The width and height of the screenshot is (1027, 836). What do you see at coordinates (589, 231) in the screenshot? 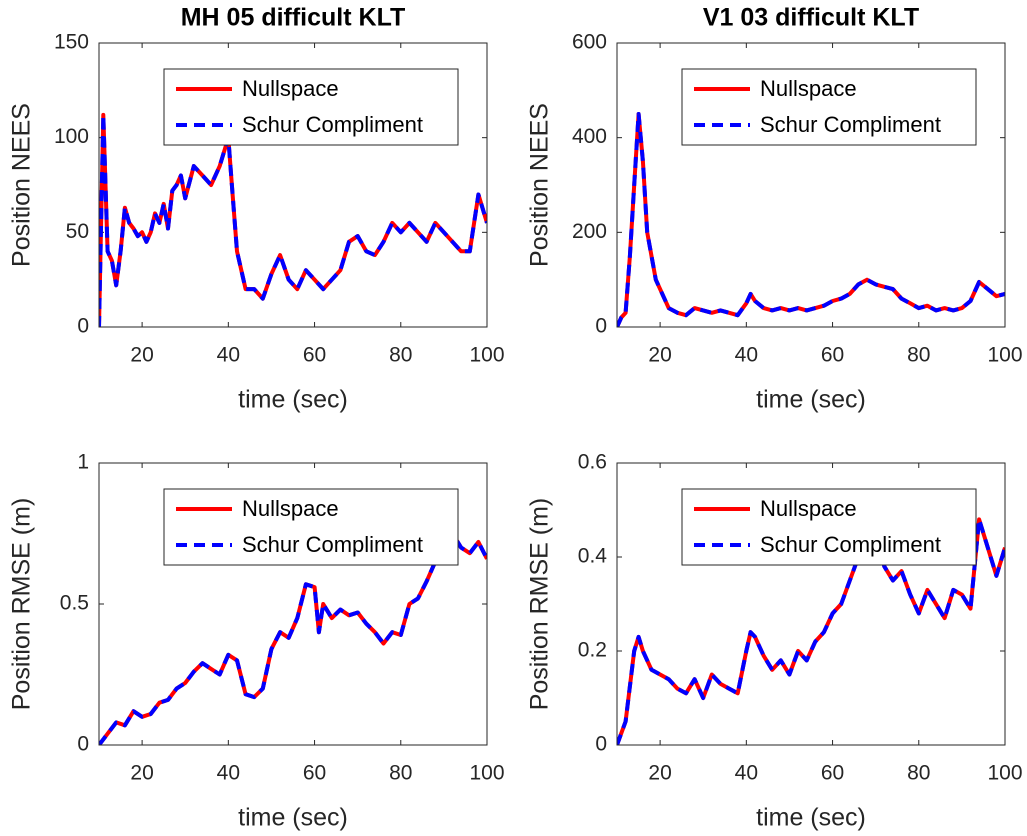
I see `y-tick-label: 200` at bounding box center [589, 231].